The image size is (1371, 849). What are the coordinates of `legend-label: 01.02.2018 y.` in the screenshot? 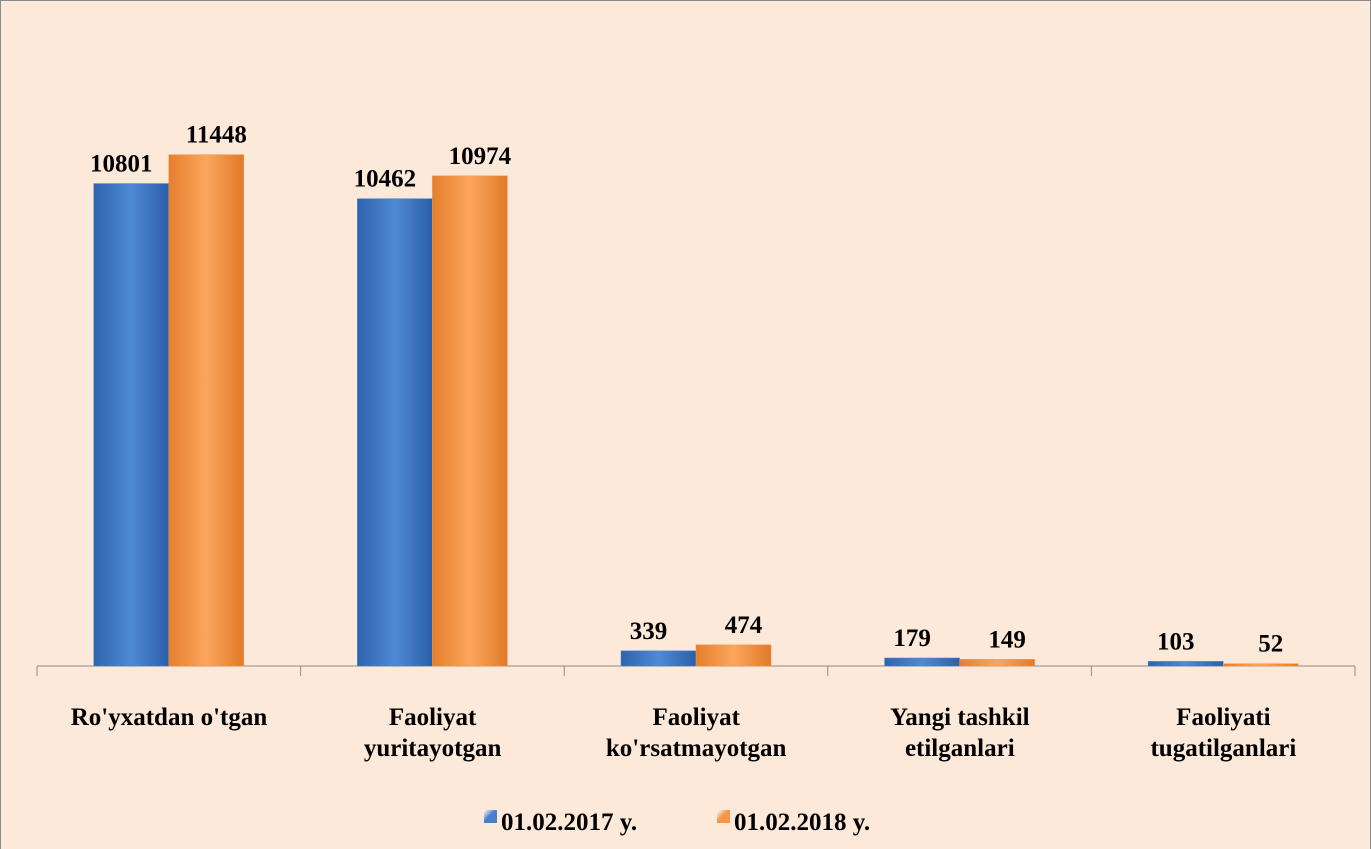 It's located at (802, 822).